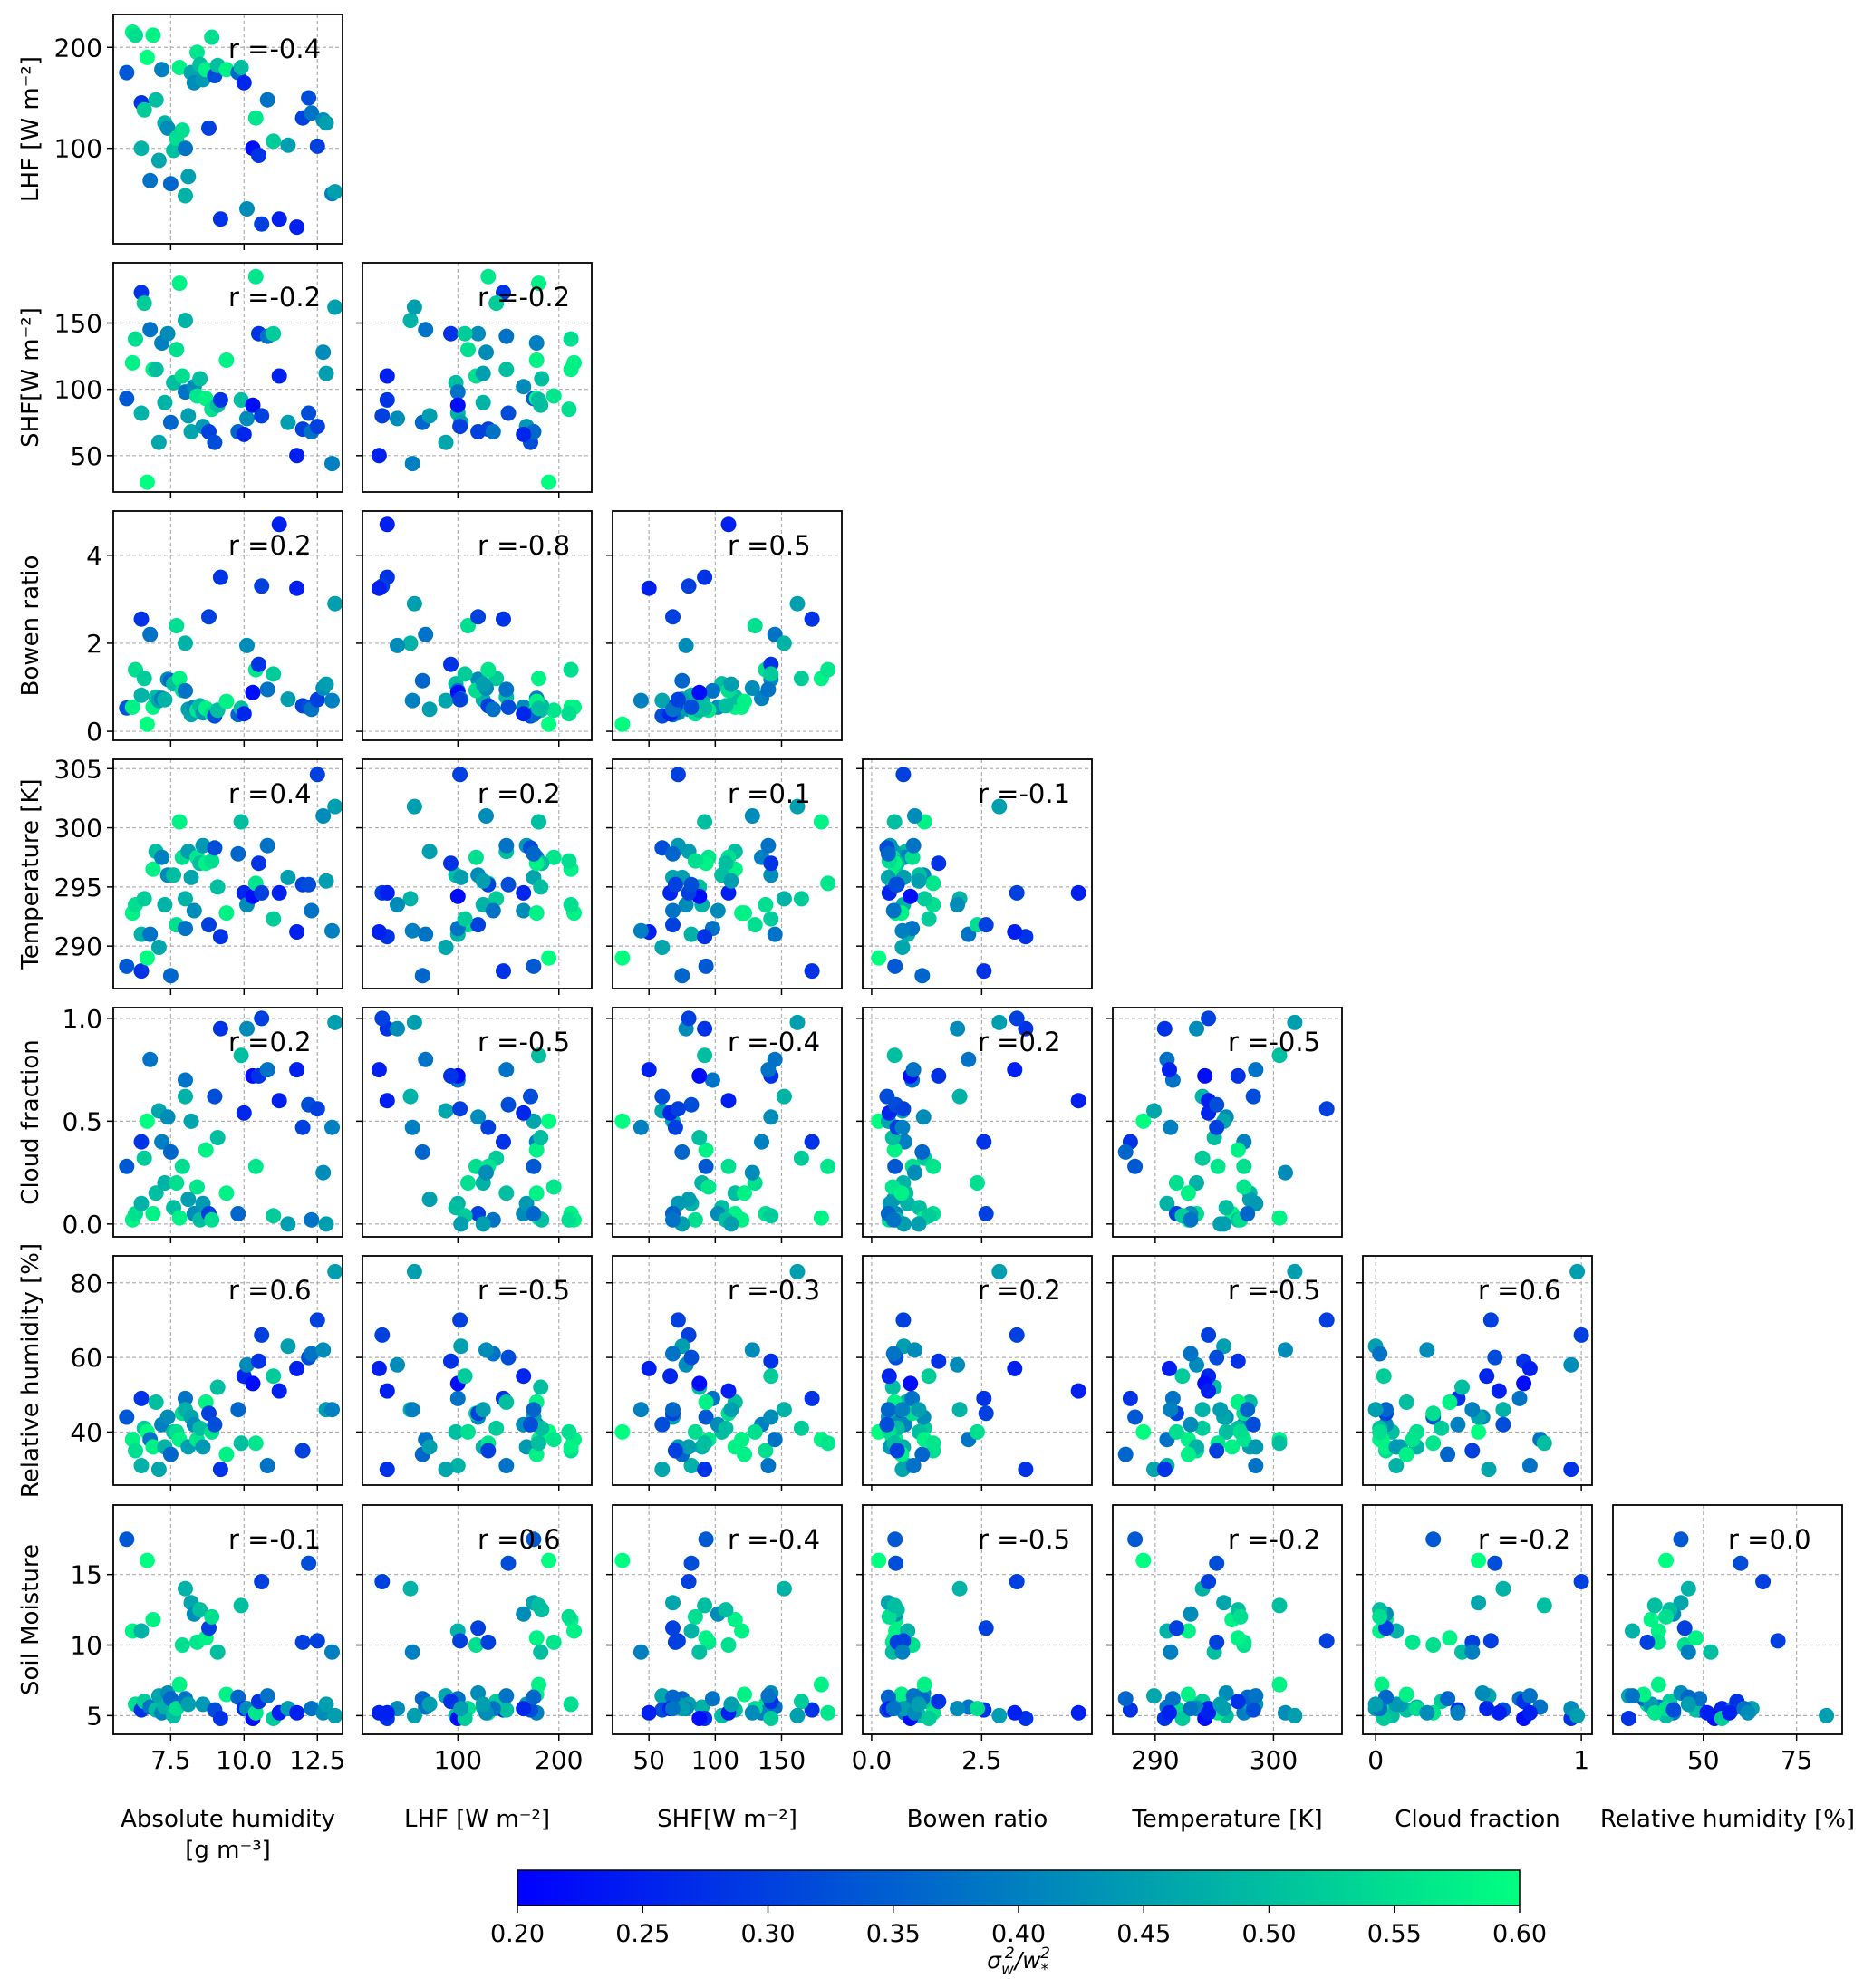  What do you see at coordinates (82, 1225) in the screenshot?
I see `y-tick-label: 0.0` at bounding box center [82, 1225].